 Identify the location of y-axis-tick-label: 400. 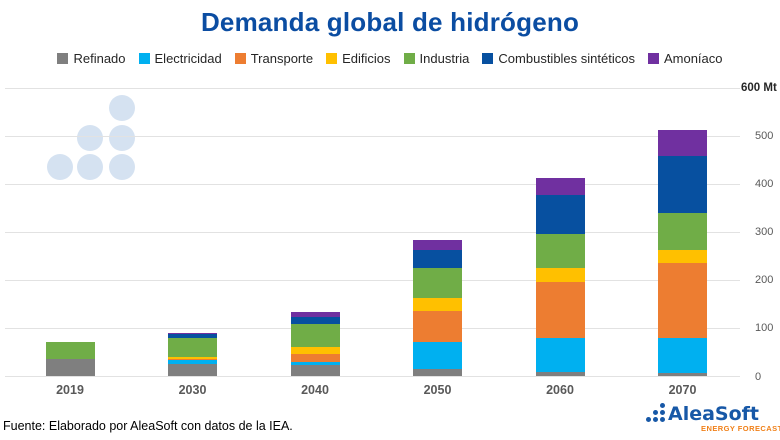
(764, 184).